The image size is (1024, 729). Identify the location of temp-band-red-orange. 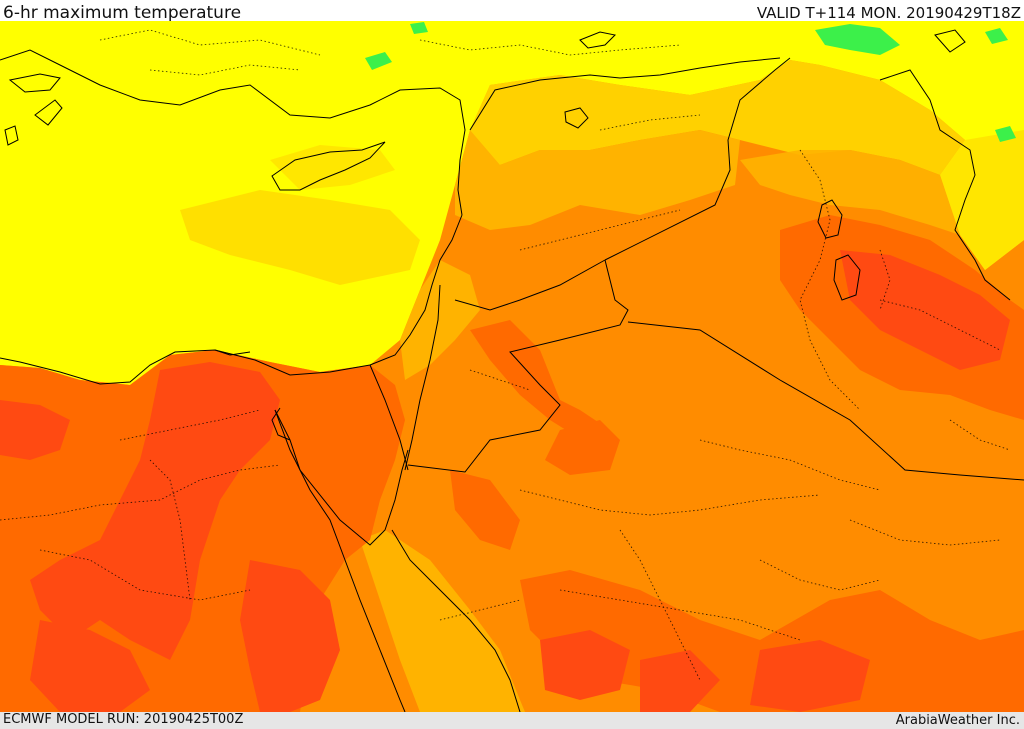
(155, 511).